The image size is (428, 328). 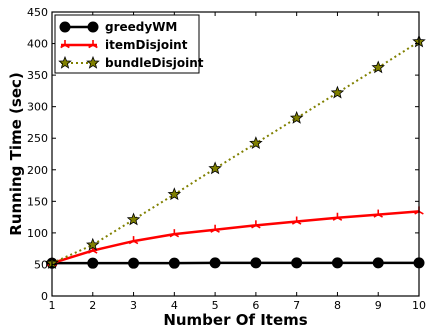 What do you see at coordinates (146, 45) in the screenshot?
I see `legend-label-item-disjoint: itemDisjoint` at bounding box center [146, 45].